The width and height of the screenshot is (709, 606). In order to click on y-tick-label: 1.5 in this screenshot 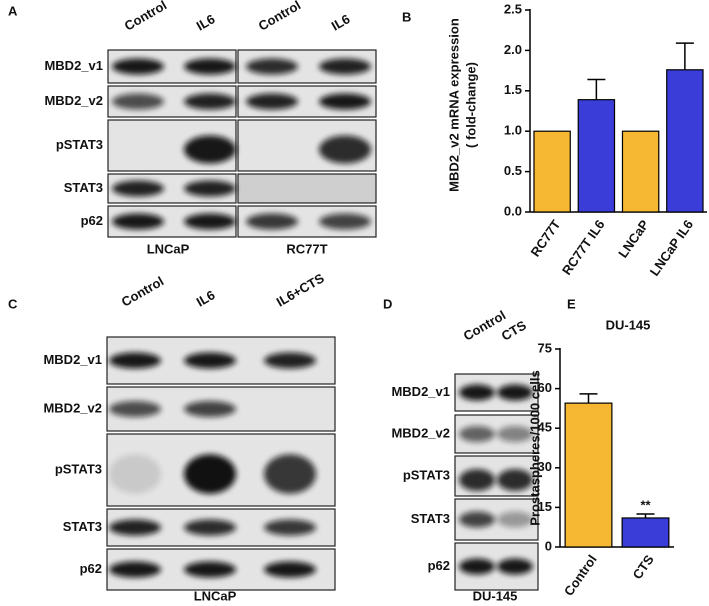, I will do `click(513, 89)`.